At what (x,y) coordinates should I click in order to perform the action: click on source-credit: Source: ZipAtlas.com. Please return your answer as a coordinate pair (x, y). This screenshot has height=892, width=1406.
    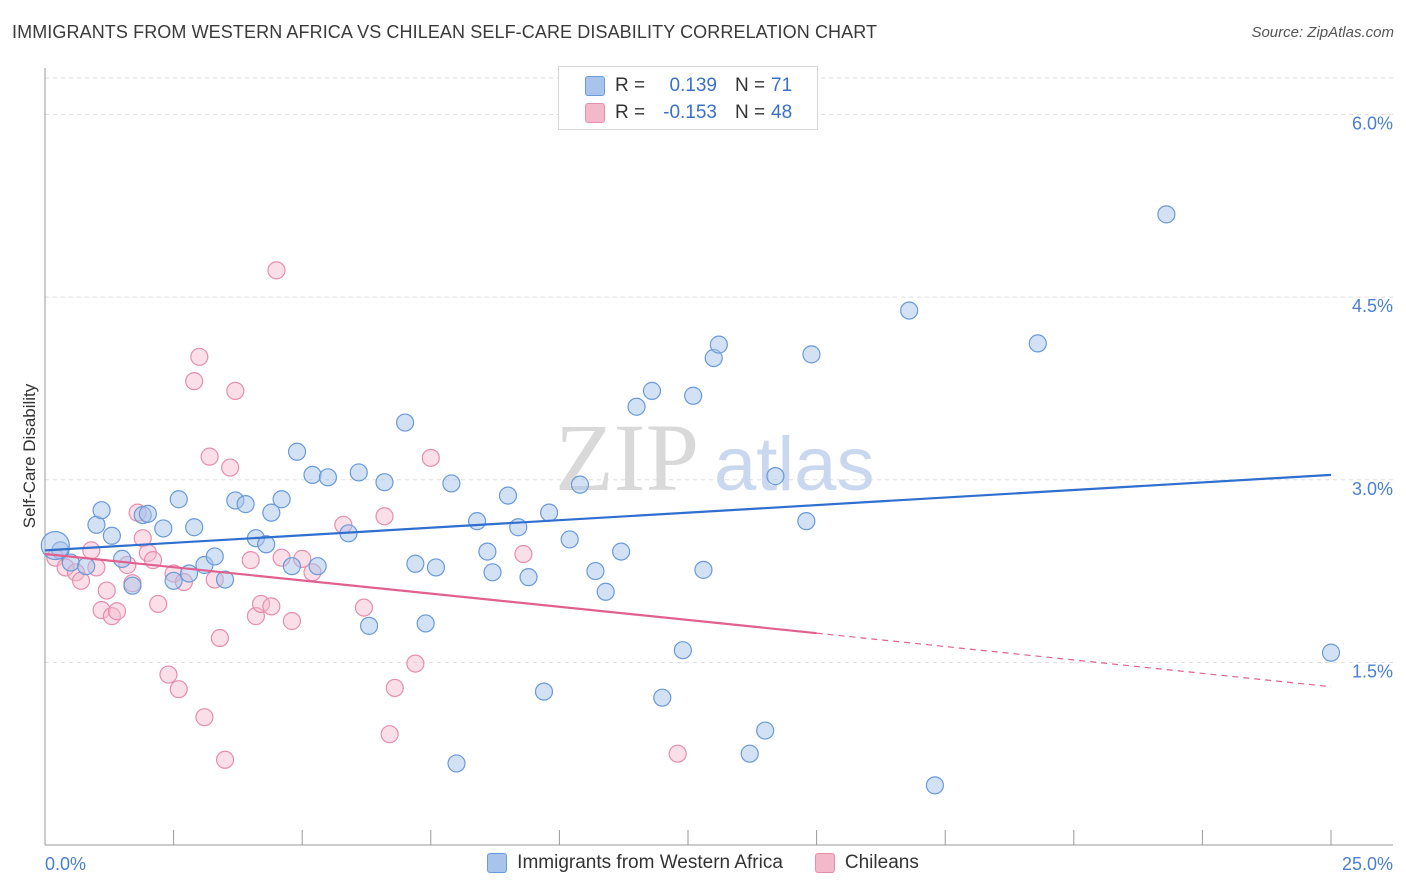
    Looking at the image, I should click on (1322, 32).